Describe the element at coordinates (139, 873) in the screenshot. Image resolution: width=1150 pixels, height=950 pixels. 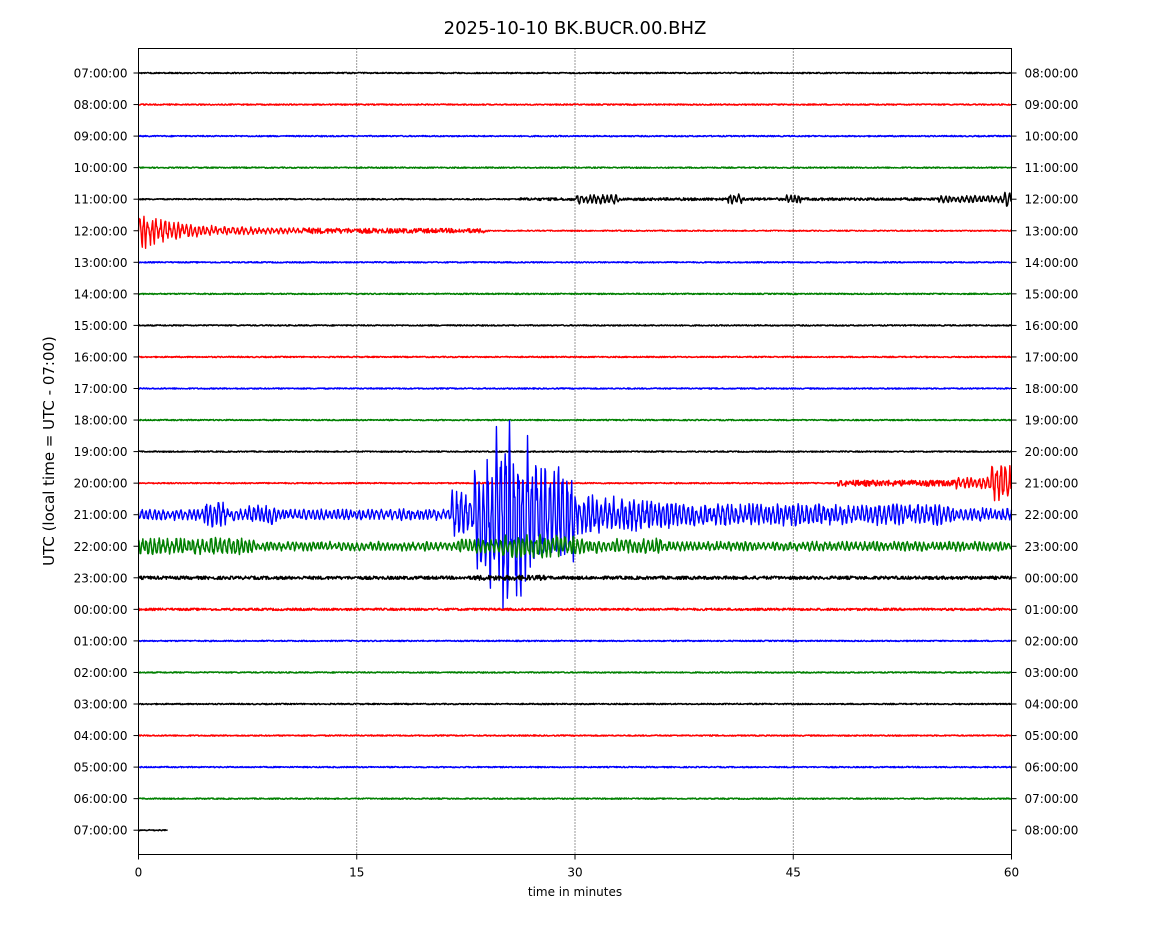
I see `x-tick-label: 0` at that location.